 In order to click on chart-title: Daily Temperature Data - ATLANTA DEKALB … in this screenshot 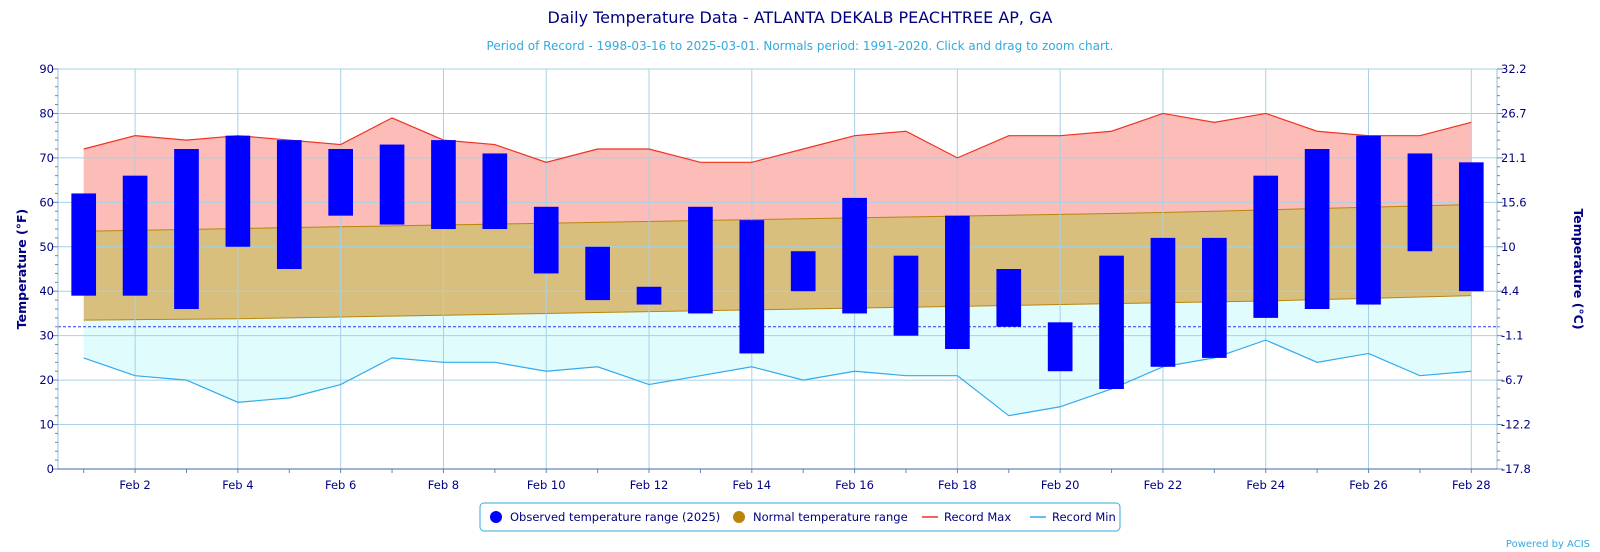, I will do `click(800, 17)`.